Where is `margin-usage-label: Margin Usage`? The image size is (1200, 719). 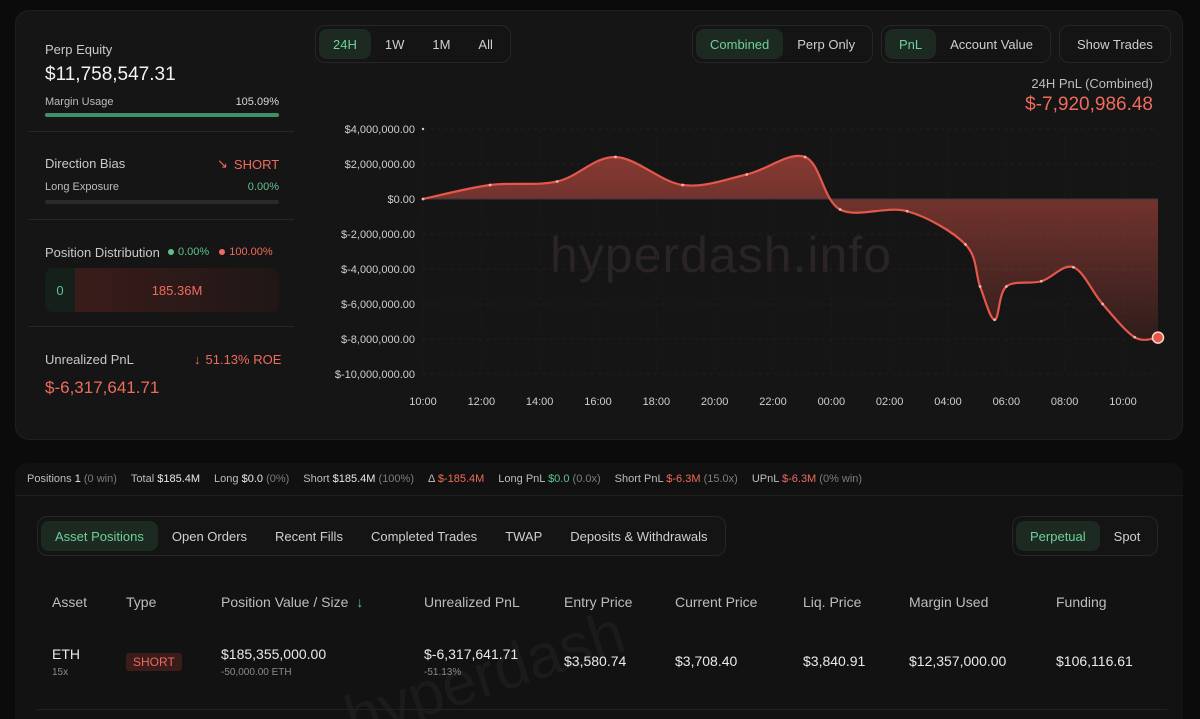
margin-usage-label: Margin Usage is located at coordinates (79, 102).